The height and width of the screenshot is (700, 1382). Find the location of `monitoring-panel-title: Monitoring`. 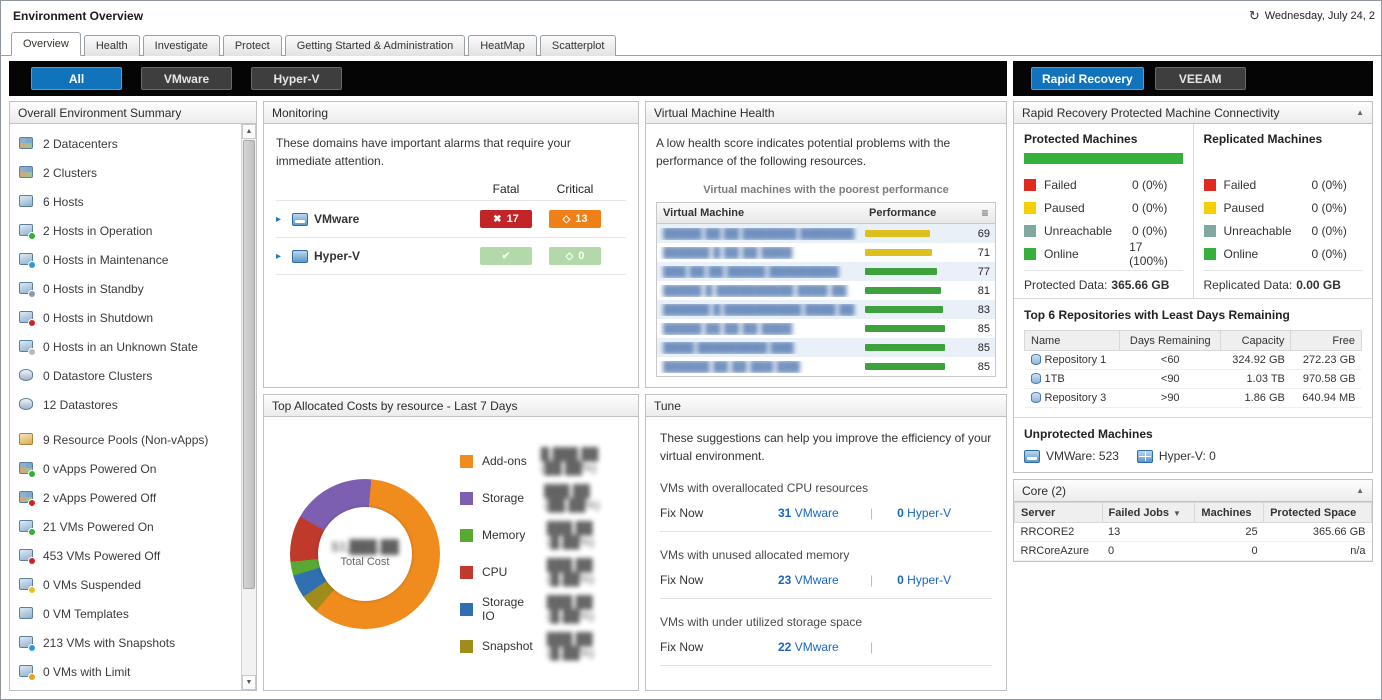

monitoring-panel-title: Monitoring is located at coordinates (300, 112).